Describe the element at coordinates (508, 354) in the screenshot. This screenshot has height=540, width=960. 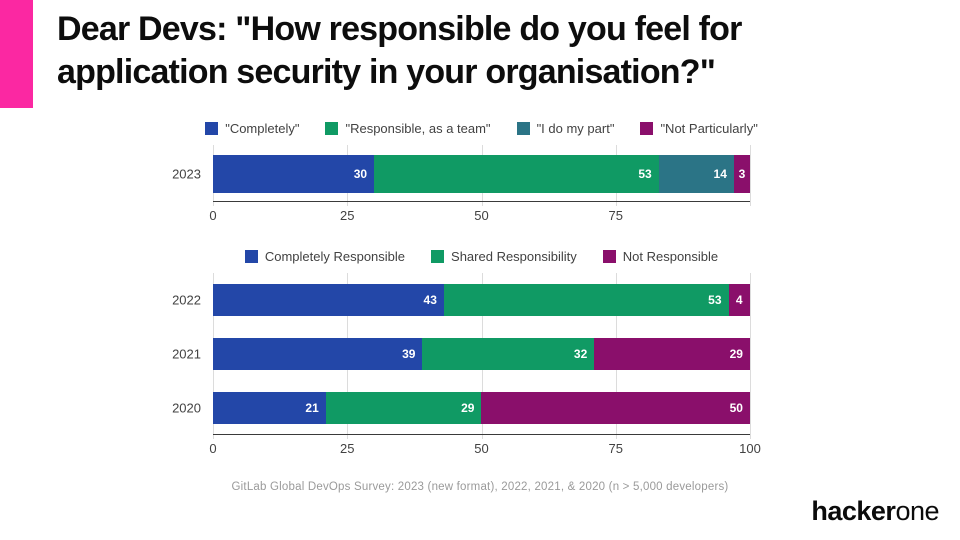
I see `bar-segment: 32` at that location.